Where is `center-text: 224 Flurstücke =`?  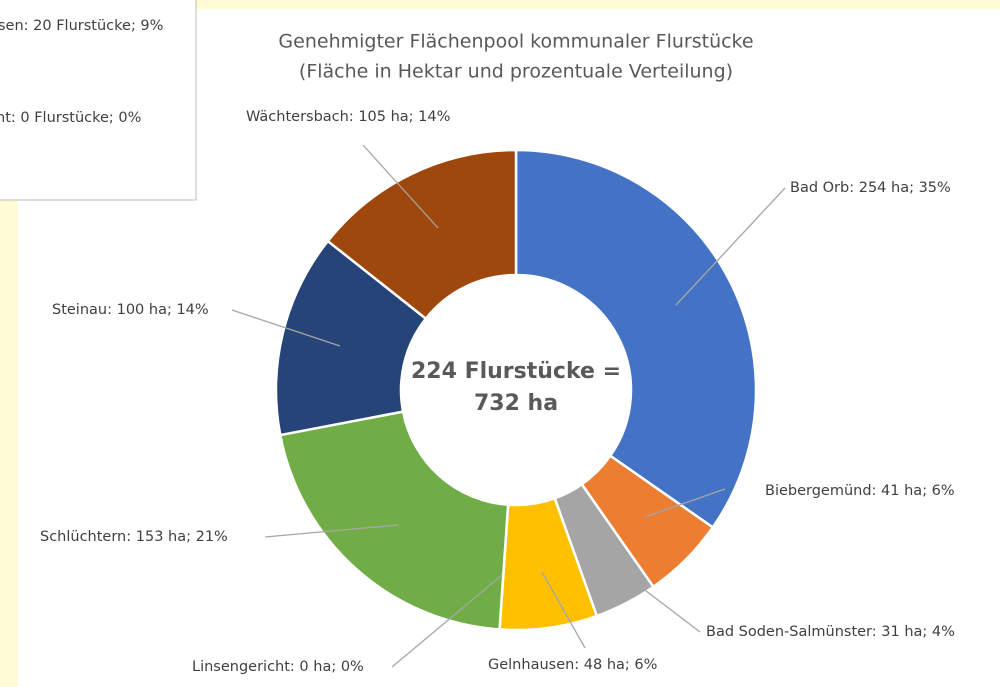
center-text: 224 Flurstücke = is located at coordinates (516, 371).